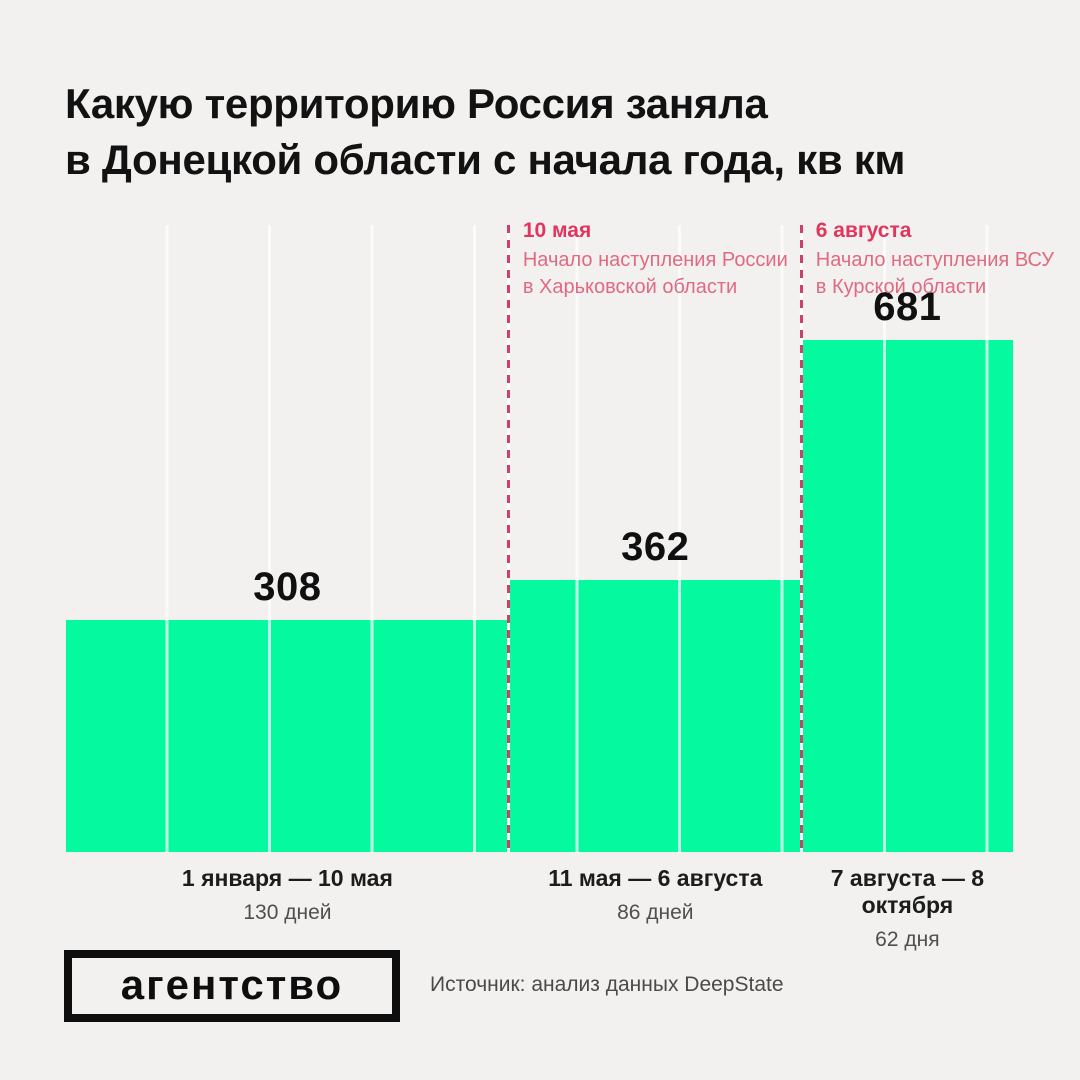  I want to click on event-annotation-text-2-1: Начало наступления ВСУ, so click(934, 260).